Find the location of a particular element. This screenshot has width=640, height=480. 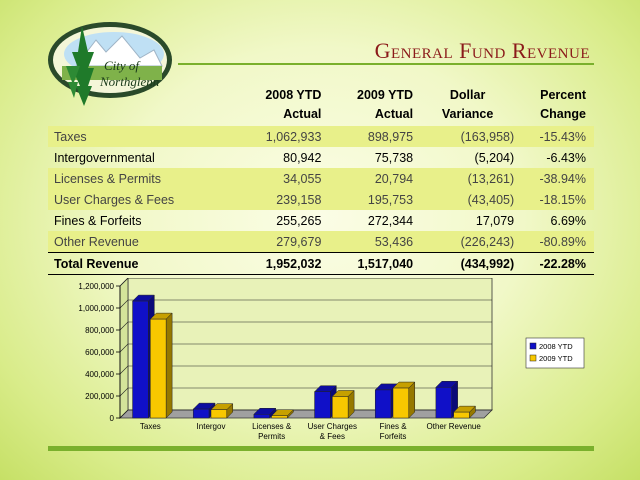

cell-percent: -18.15% is located at coordinates (558, 199).